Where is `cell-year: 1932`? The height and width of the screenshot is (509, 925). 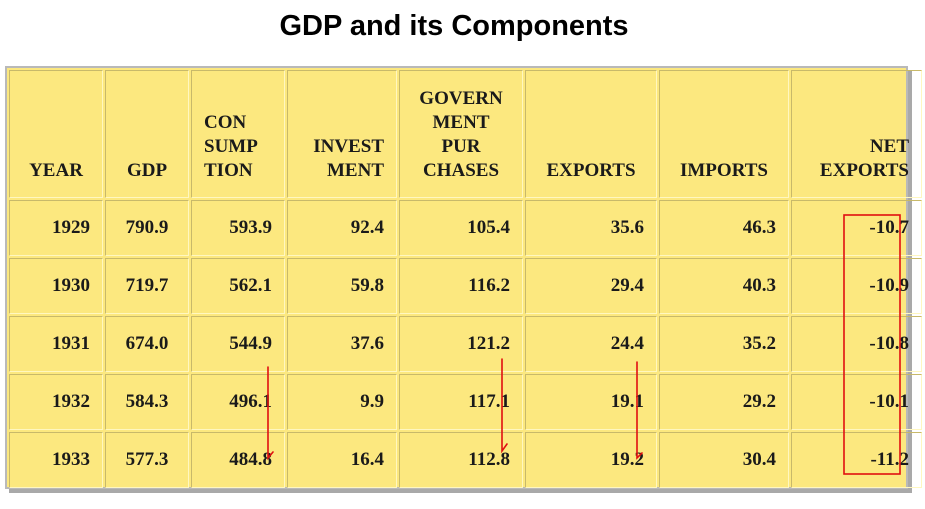 cell-year: 1932 is located at coordinates (56, 402).